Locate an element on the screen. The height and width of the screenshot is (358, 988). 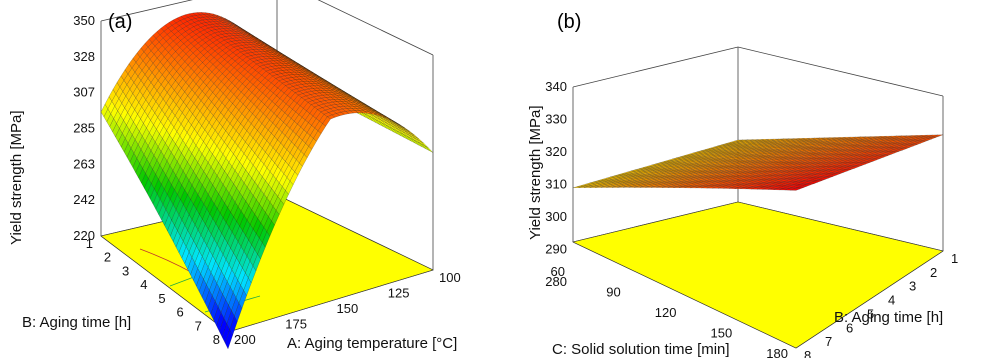
z-tick-label: 285 is located at coordinates (84, 128).